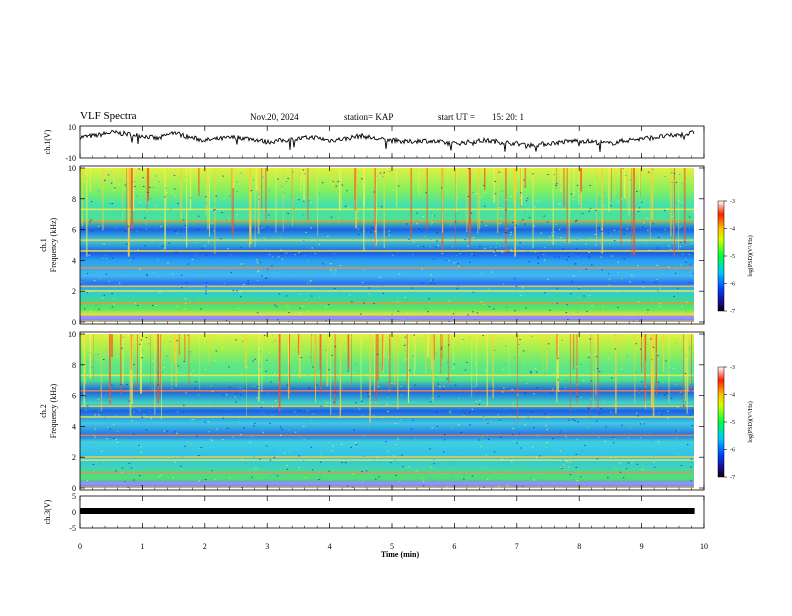  Describe the element at coordinates (456, 117) in the screenshot. I see `figure-start-label: start UT =` at that location.